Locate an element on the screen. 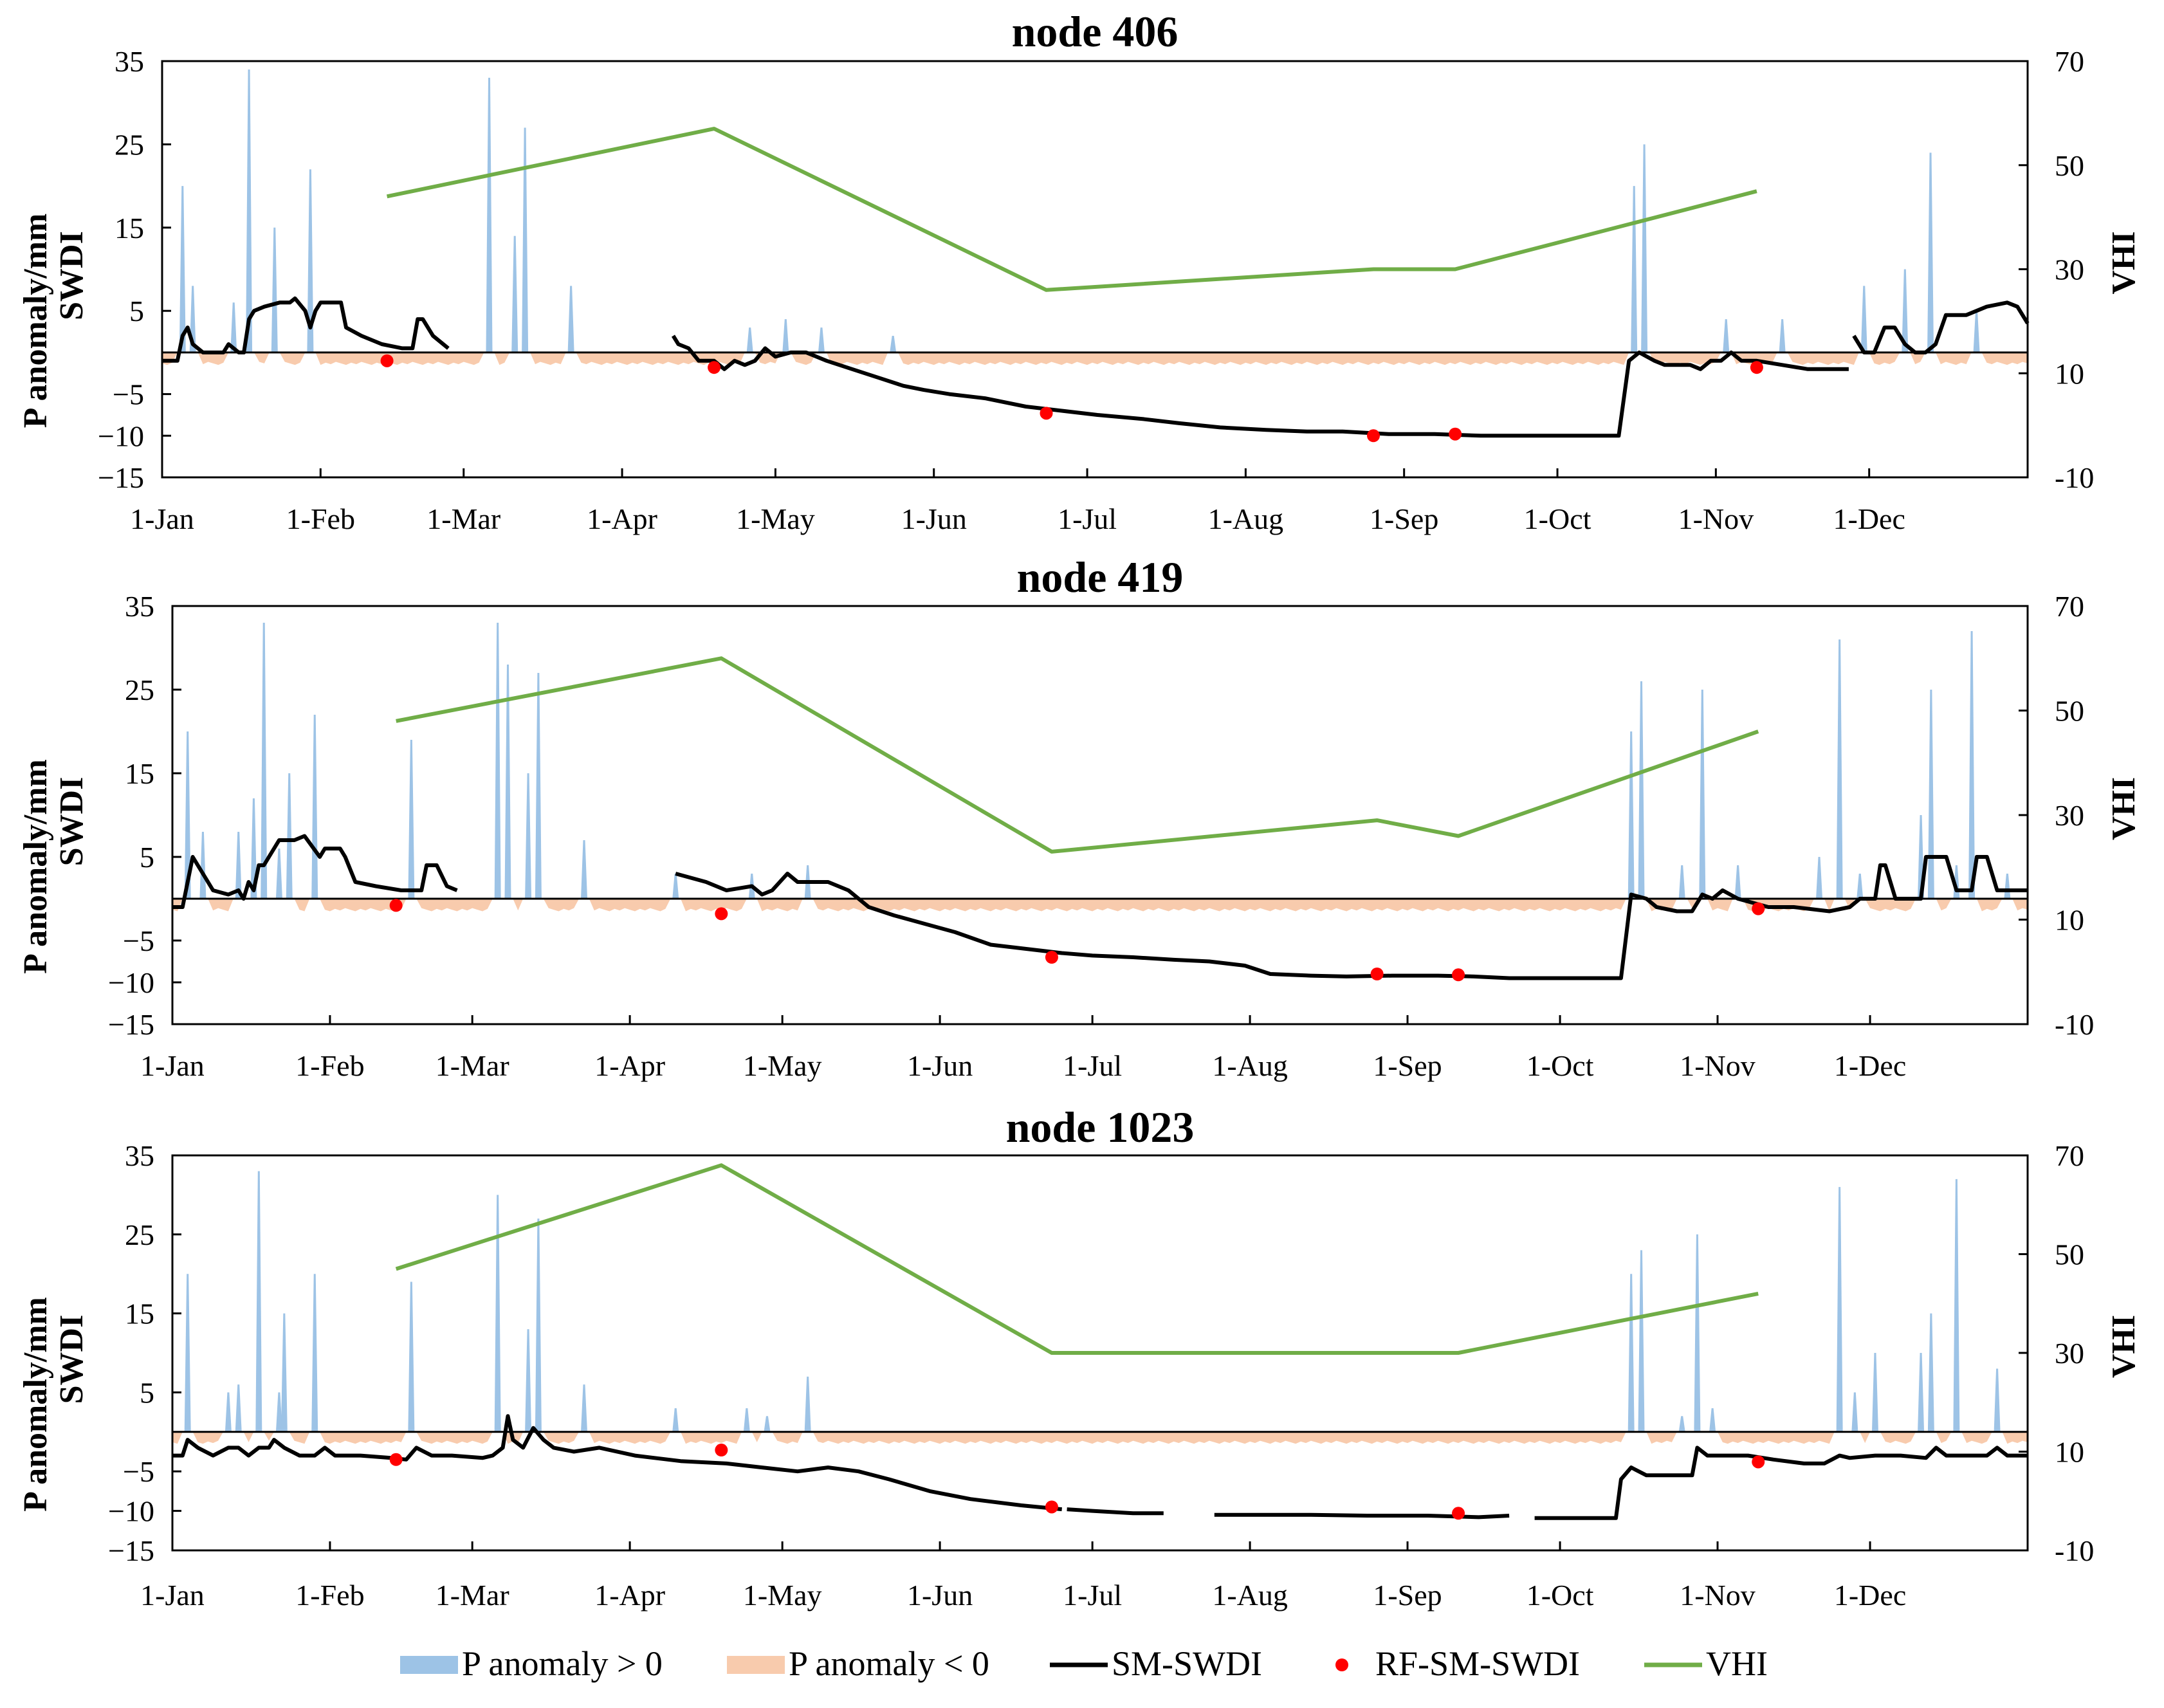 This screenshot has height=1708, width=2164. legend-label-vhi: VHI is located at coordinates (1737, 1663).